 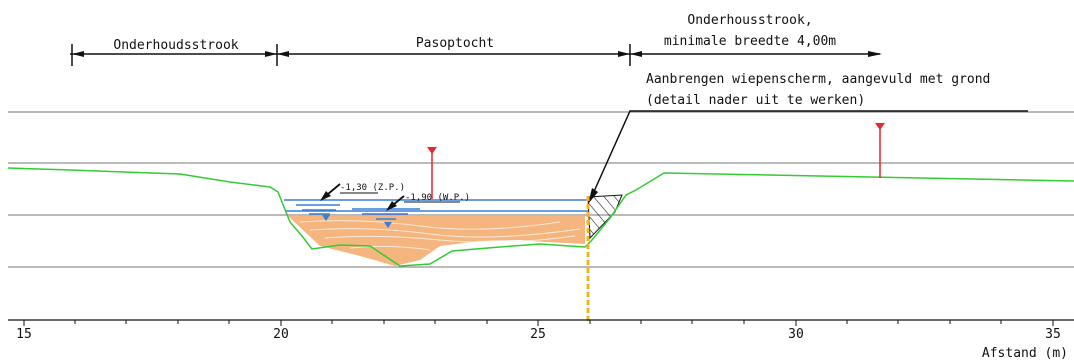 What do you see at coordinates (24, 334) in the screenshot?
I see `axis-tick-label-15: 15` at bounding box center [24, 334].